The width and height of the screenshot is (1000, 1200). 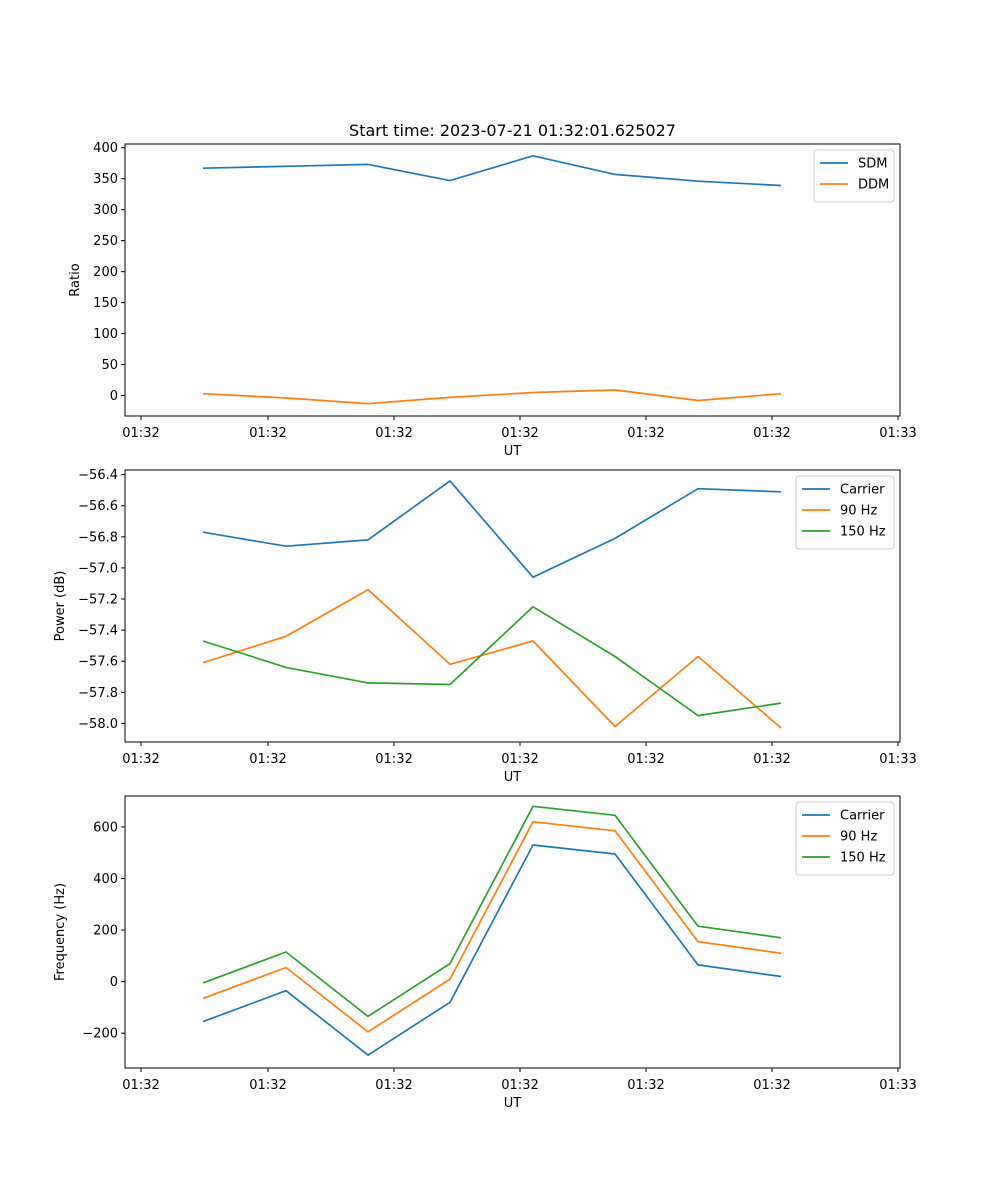 What do you see at coordinates (105, 827) in the screenshot?
I see `y-tick-label: 600` at bounding box center [105, 827].